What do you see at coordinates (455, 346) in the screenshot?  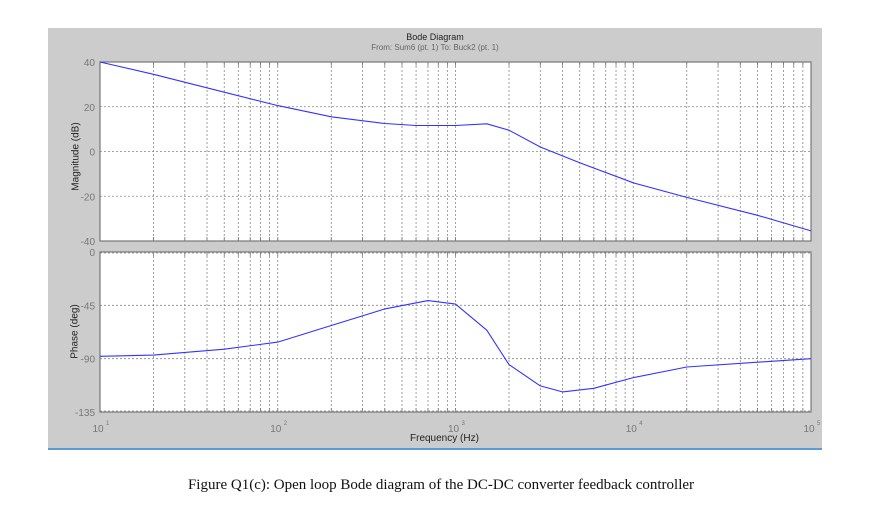 I see `phase-curve` at bounding box center [455, 346].